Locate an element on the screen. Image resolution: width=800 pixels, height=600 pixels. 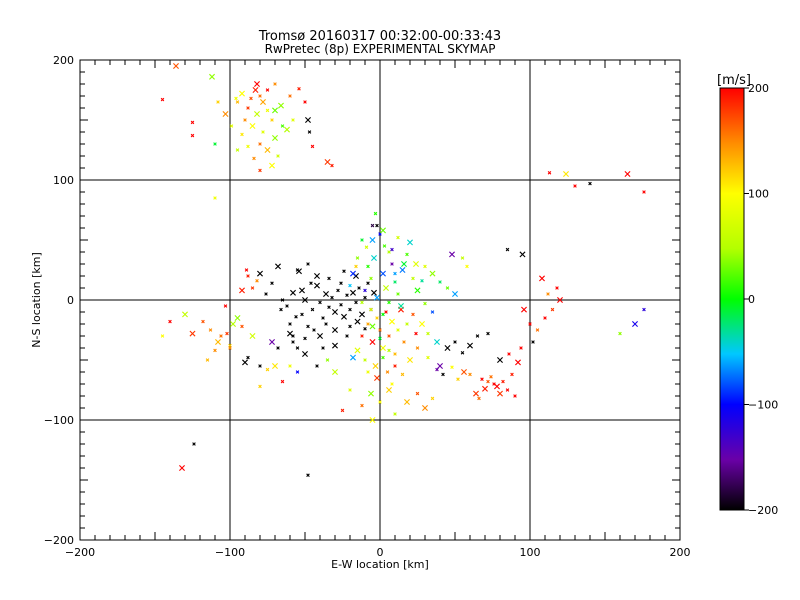
y-tick-label: 0 is located at coordinates (70, 300).